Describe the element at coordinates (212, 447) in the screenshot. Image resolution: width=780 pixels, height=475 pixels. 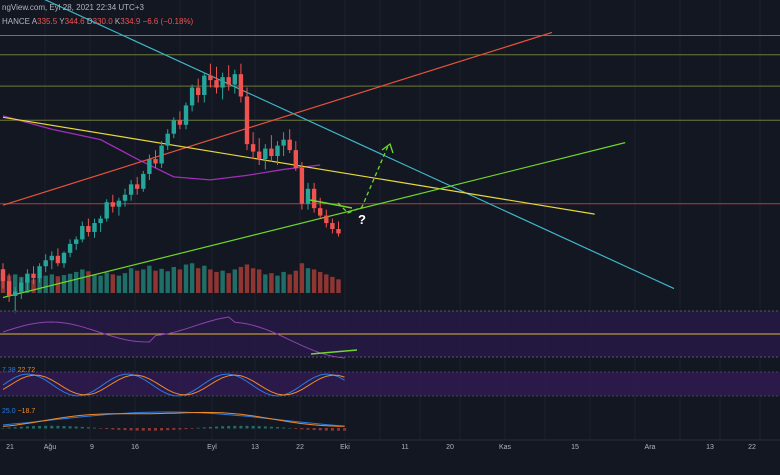
I see `x-tick-label: Eyl` at that location.